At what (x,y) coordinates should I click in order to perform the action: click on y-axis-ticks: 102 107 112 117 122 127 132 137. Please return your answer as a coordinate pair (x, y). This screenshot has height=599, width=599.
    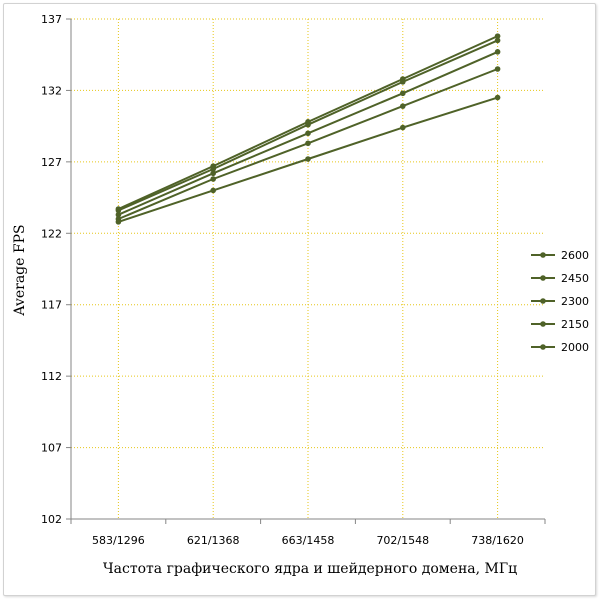
    Looking at the image, I should click on (51, 269).